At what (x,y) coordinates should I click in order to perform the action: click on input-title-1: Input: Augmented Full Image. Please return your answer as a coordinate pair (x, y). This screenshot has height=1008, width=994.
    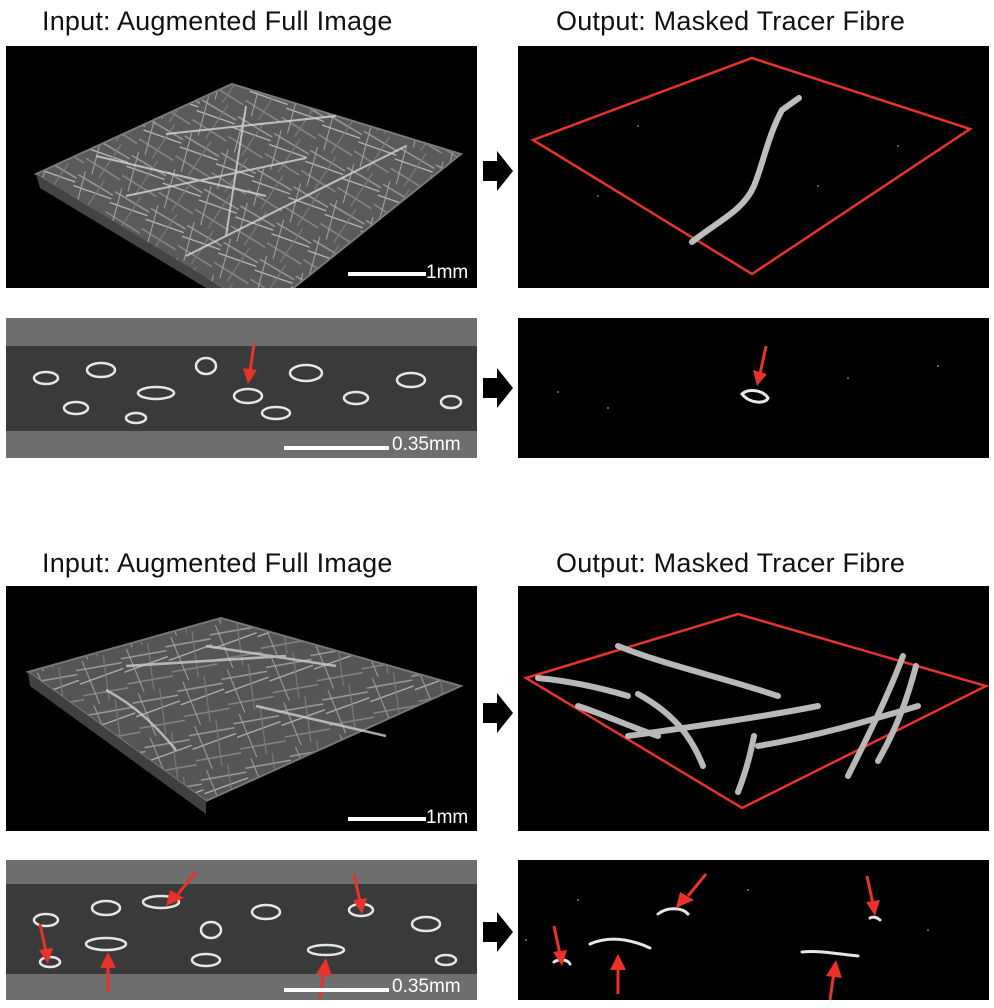
    Looking at the image, I should click on (217, 21).